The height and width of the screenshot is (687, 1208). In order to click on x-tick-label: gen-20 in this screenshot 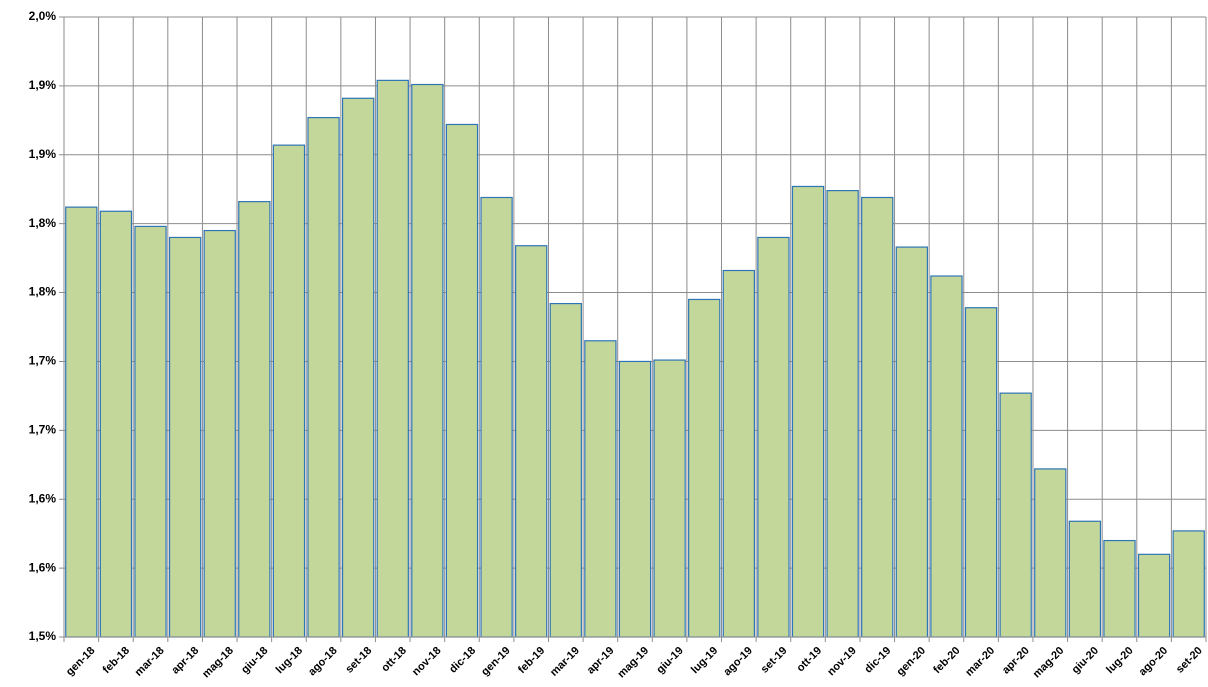, I will do `click(911, 662)`.